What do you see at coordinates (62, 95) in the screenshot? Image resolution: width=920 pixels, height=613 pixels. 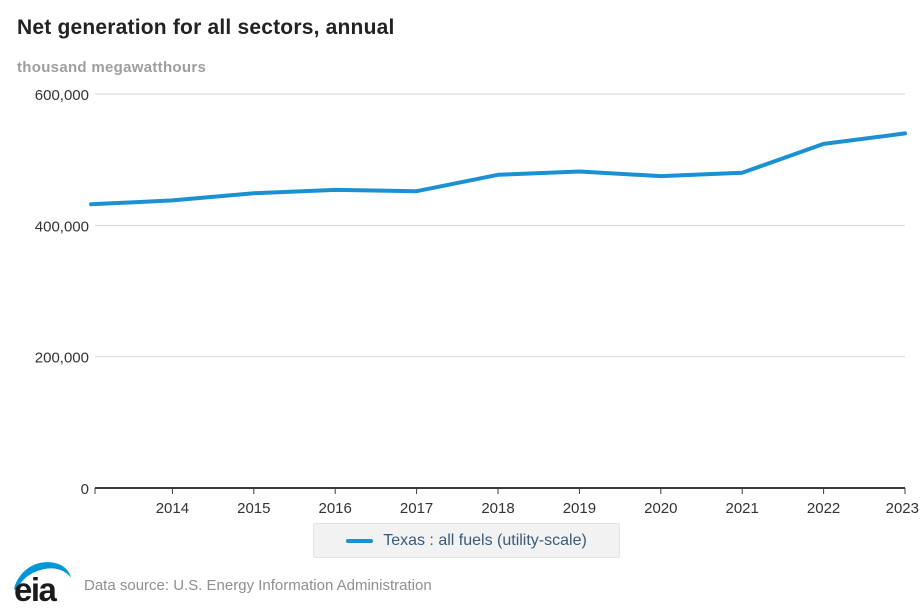 I see `y-axis-tick-label: 600,000` at bounding box center [62, 95].